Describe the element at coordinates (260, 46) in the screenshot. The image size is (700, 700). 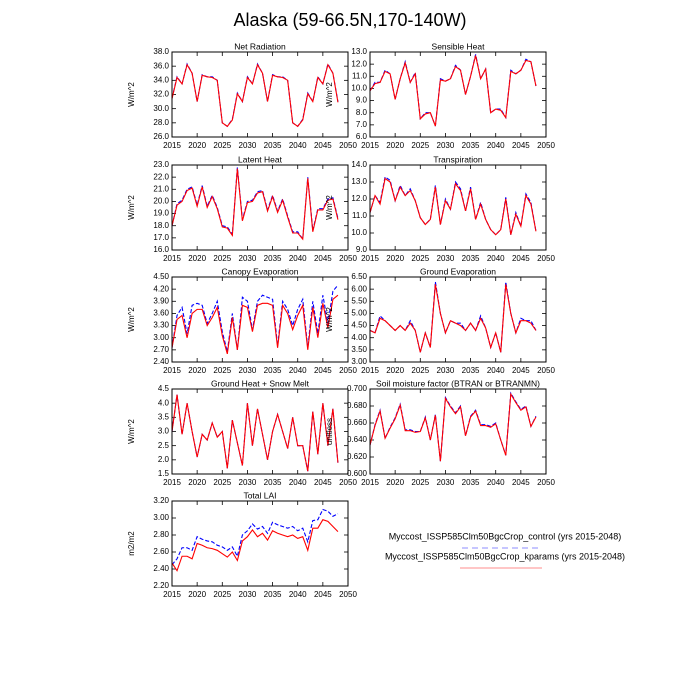
I see `panel-title: Net Radiation` at that location.